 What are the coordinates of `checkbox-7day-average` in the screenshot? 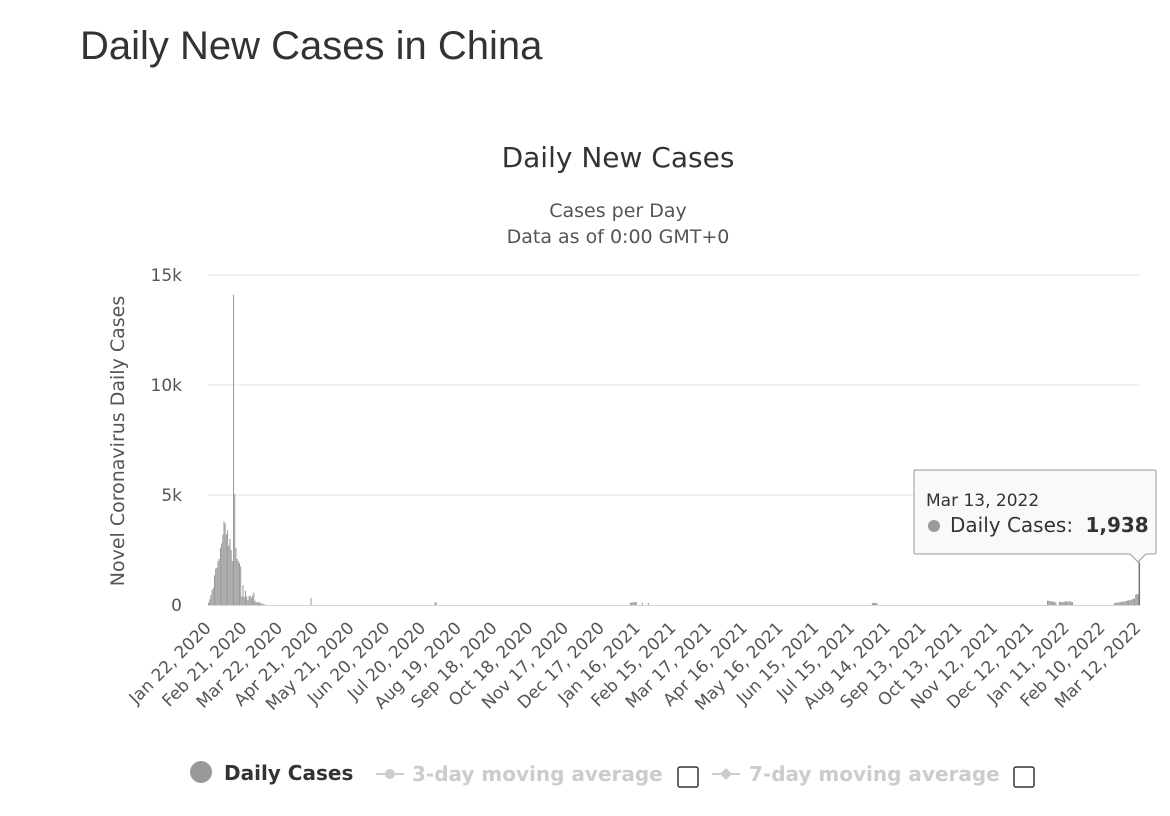 It's located at (1024, 777).